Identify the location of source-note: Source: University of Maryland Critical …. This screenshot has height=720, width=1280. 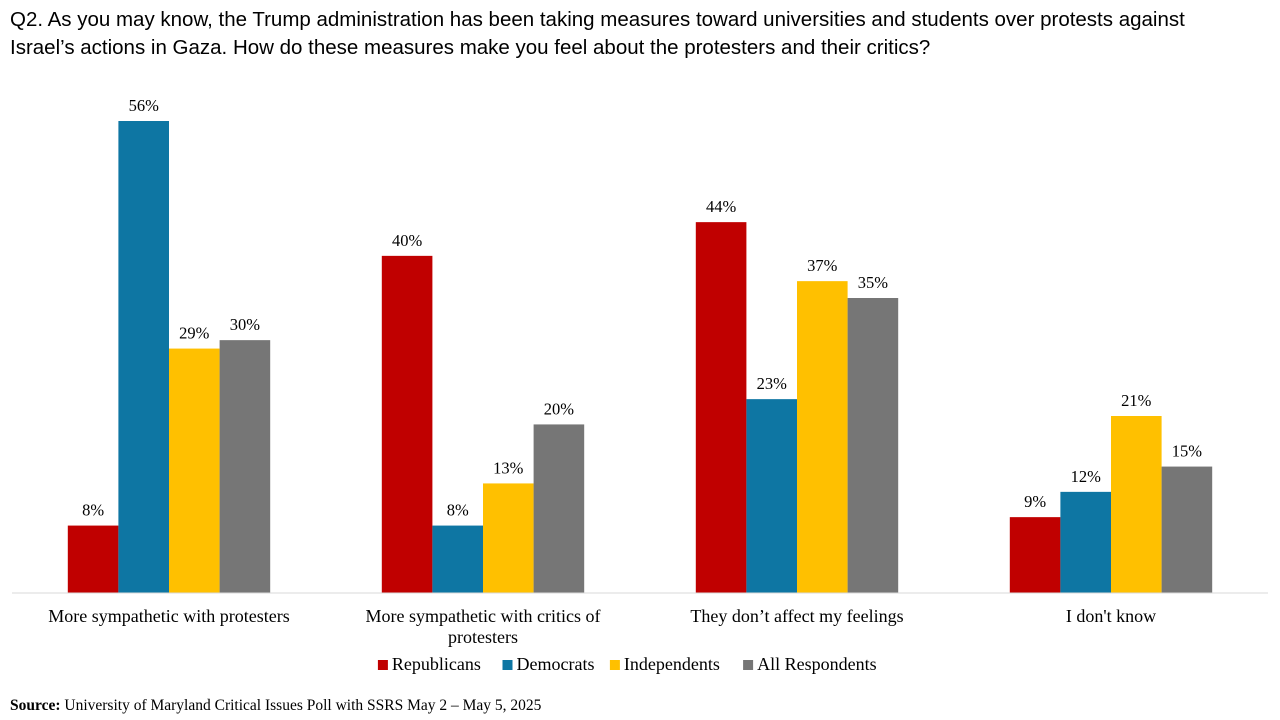
(275, 706).